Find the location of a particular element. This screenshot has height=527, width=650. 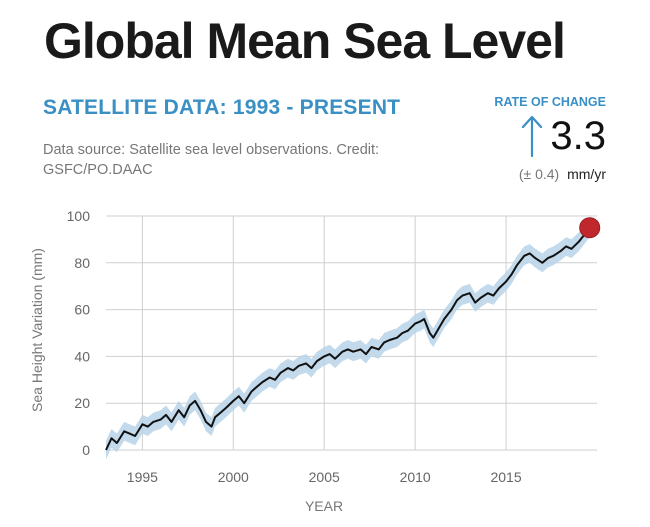

x-tick-label-2000: 2000 is located at coordinates (233, 477).